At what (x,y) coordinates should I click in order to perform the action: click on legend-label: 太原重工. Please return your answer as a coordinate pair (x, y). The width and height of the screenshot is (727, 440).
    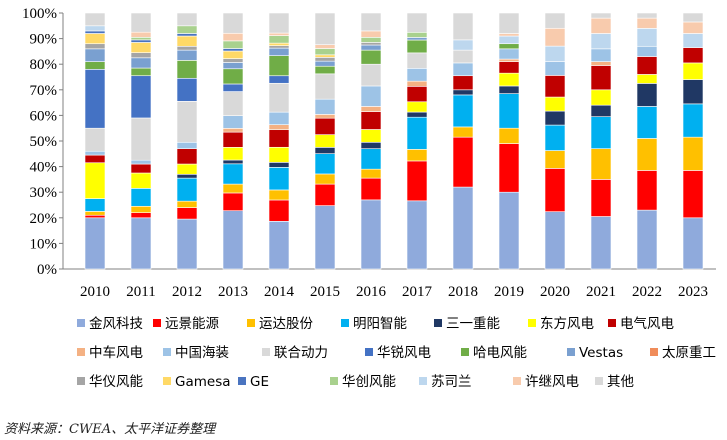
    Looking at the image, I should click on (689, 353).